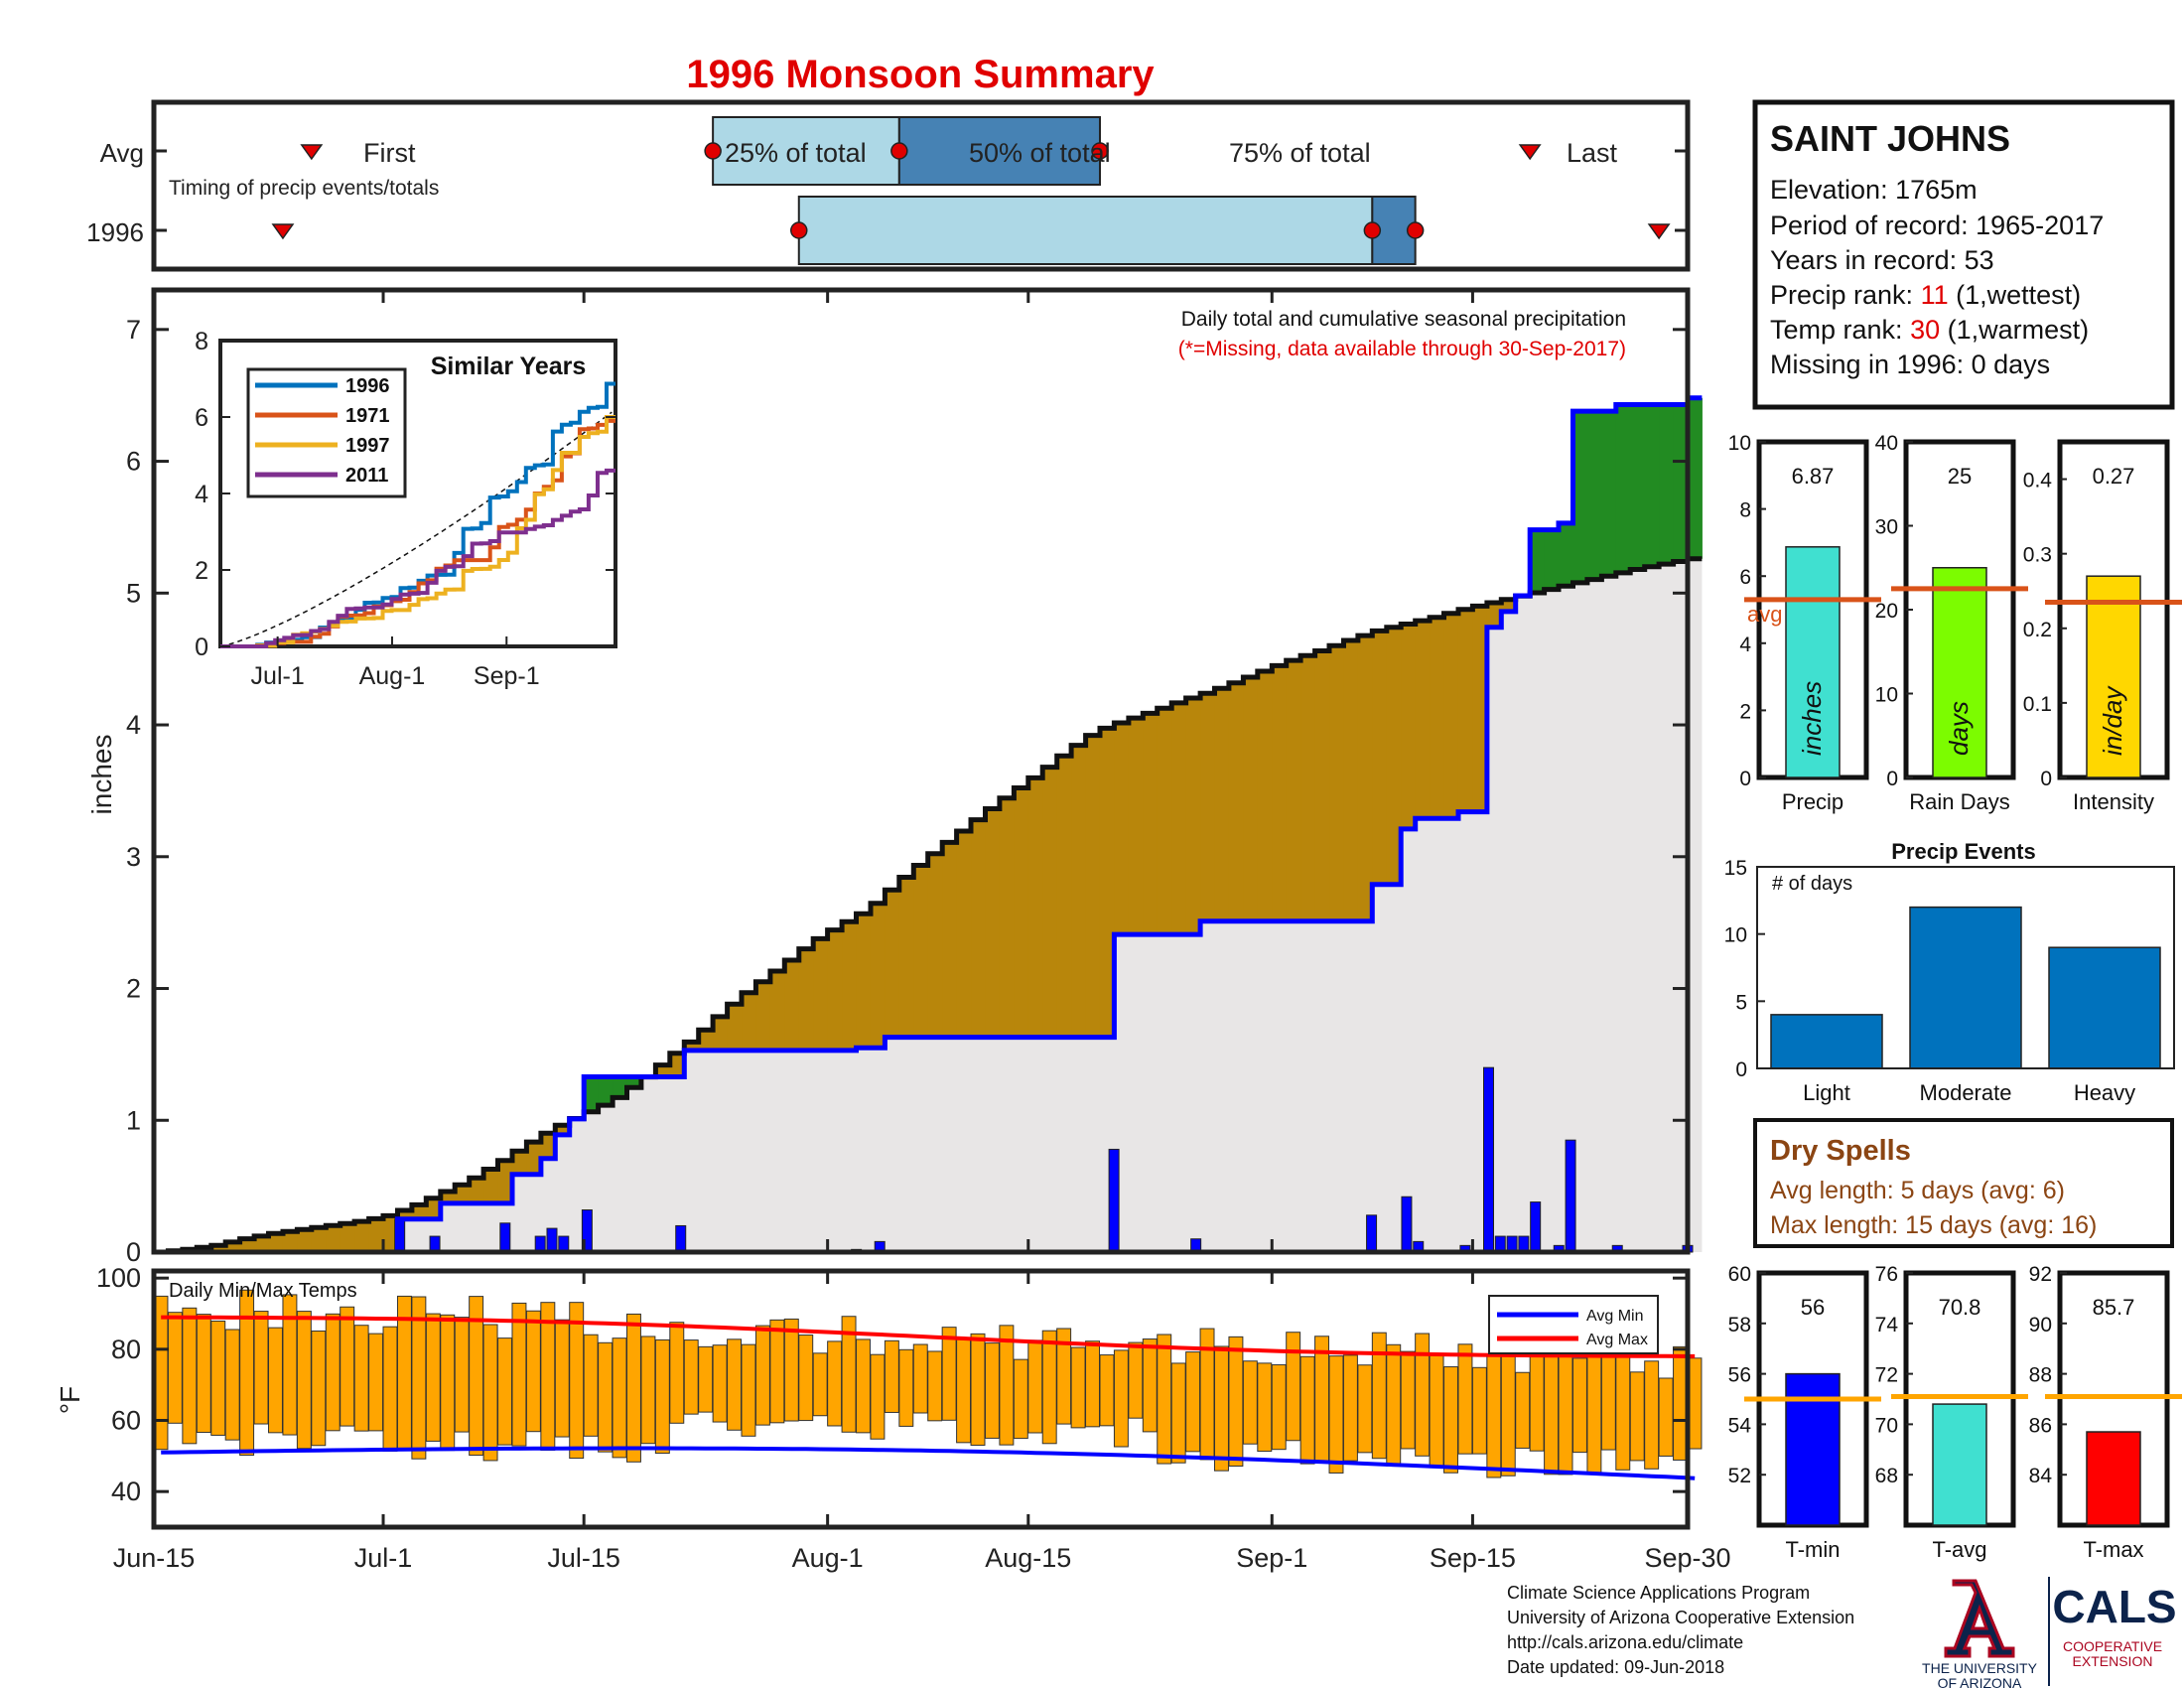 The width and height of the screenshot is (2184, 1688). I want to click on temp-plot, so click(928, 1384).